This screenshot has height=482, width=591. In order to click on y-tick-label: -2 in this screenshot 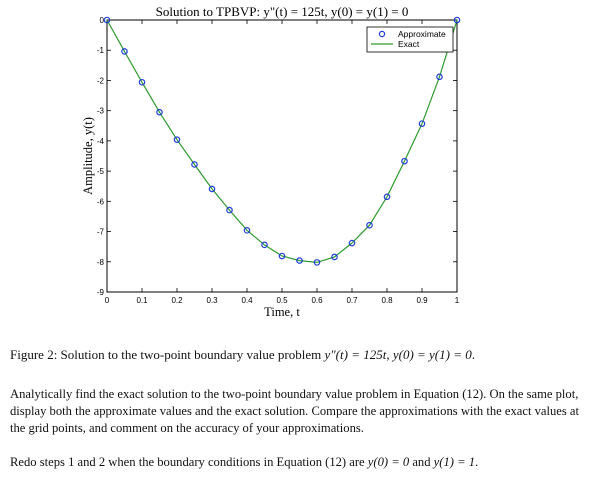, I will do `click(101, 80)`.